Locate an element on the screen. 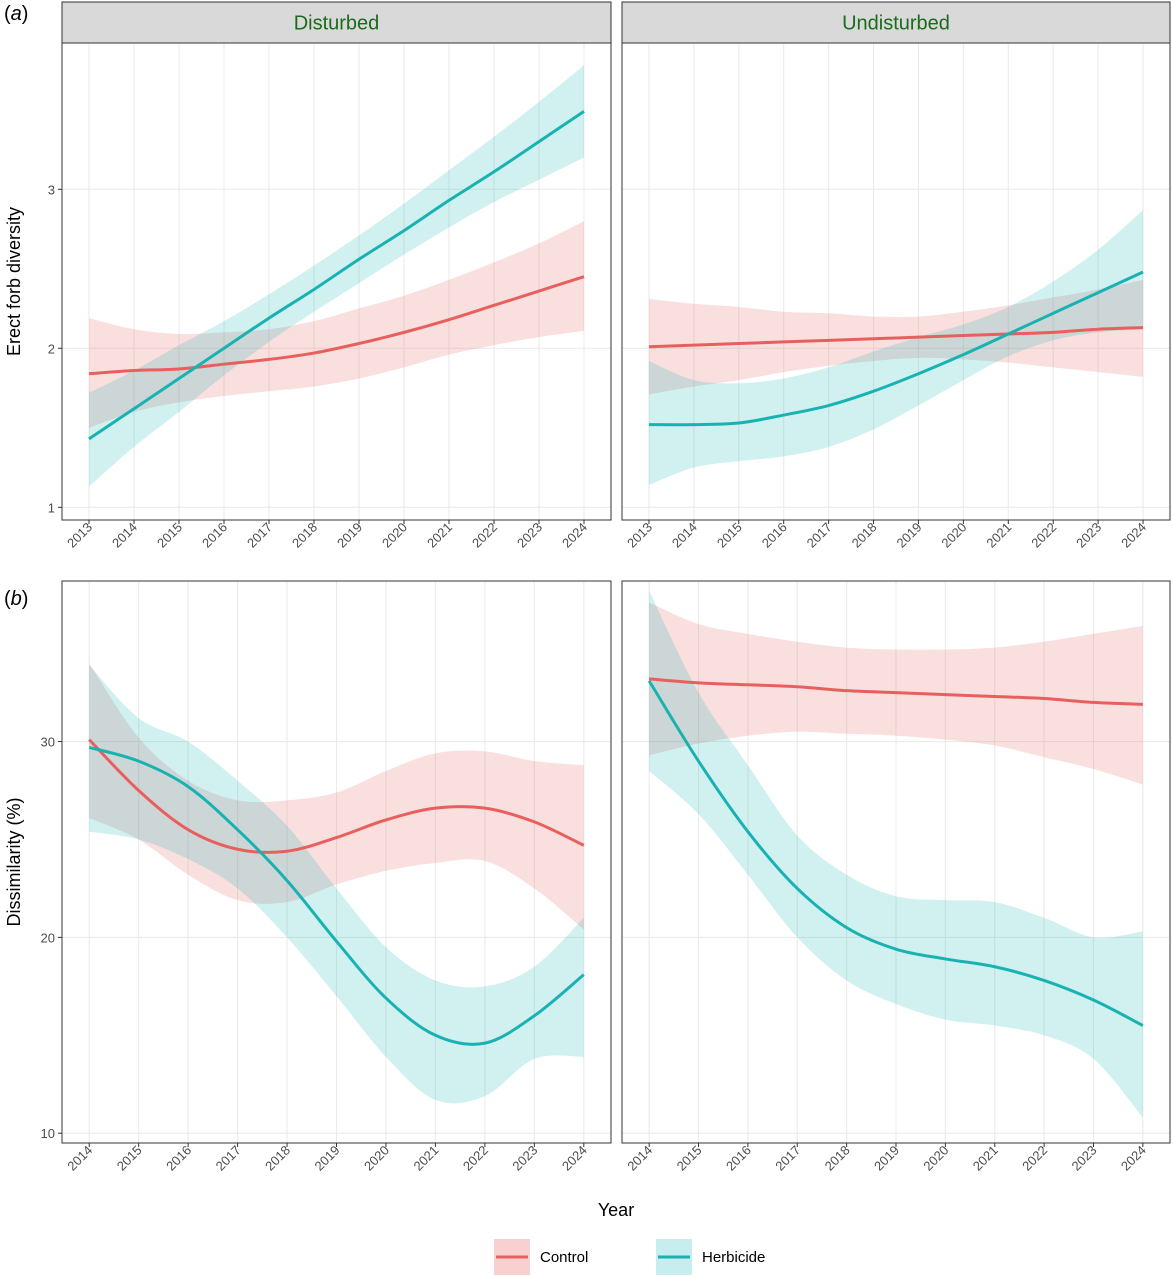  row-tag-letter: b is located at coordinates (16, 599).